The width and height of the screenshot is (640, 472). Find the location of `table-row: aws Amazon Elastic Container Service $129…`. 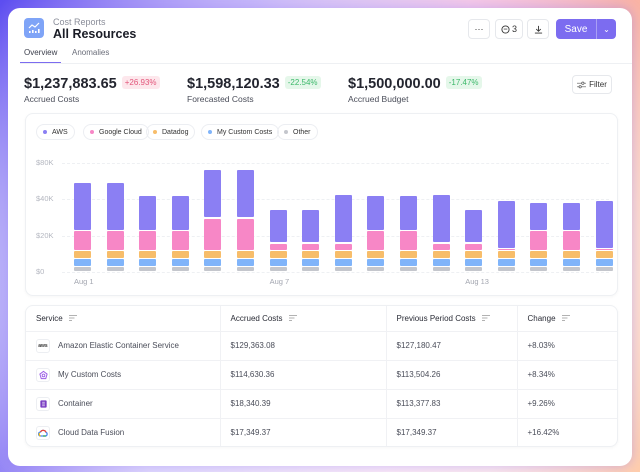

table-row: aws Amazon Elastic Container Service $129… is located at coordinates (321, 346).